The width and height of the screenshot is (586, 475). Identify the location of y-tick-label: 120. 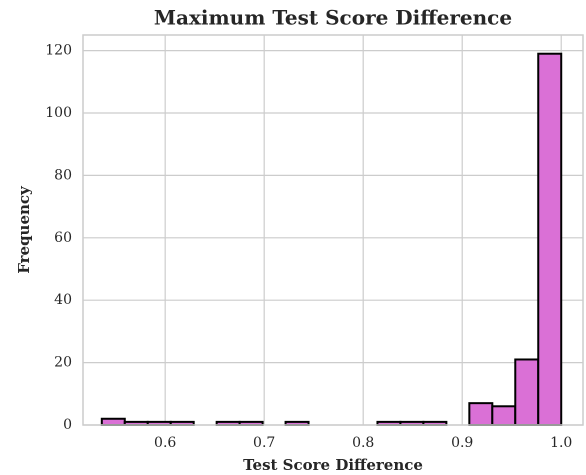
(58, 51).